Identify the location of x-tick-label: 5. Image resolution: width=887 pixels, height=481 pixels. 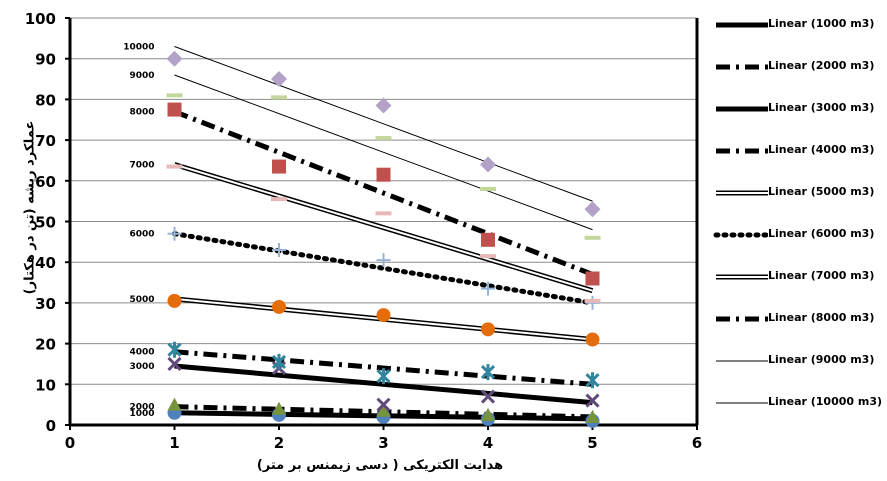
(592, 443).